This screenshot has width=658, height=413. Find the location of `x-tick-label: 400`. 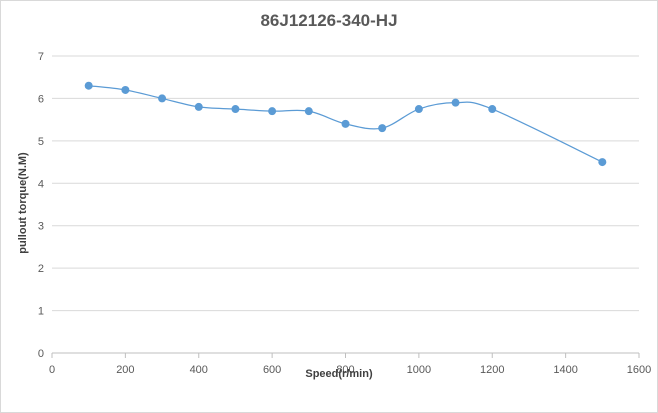

x-tick-label: 400 is located at coordinates (199, 370).